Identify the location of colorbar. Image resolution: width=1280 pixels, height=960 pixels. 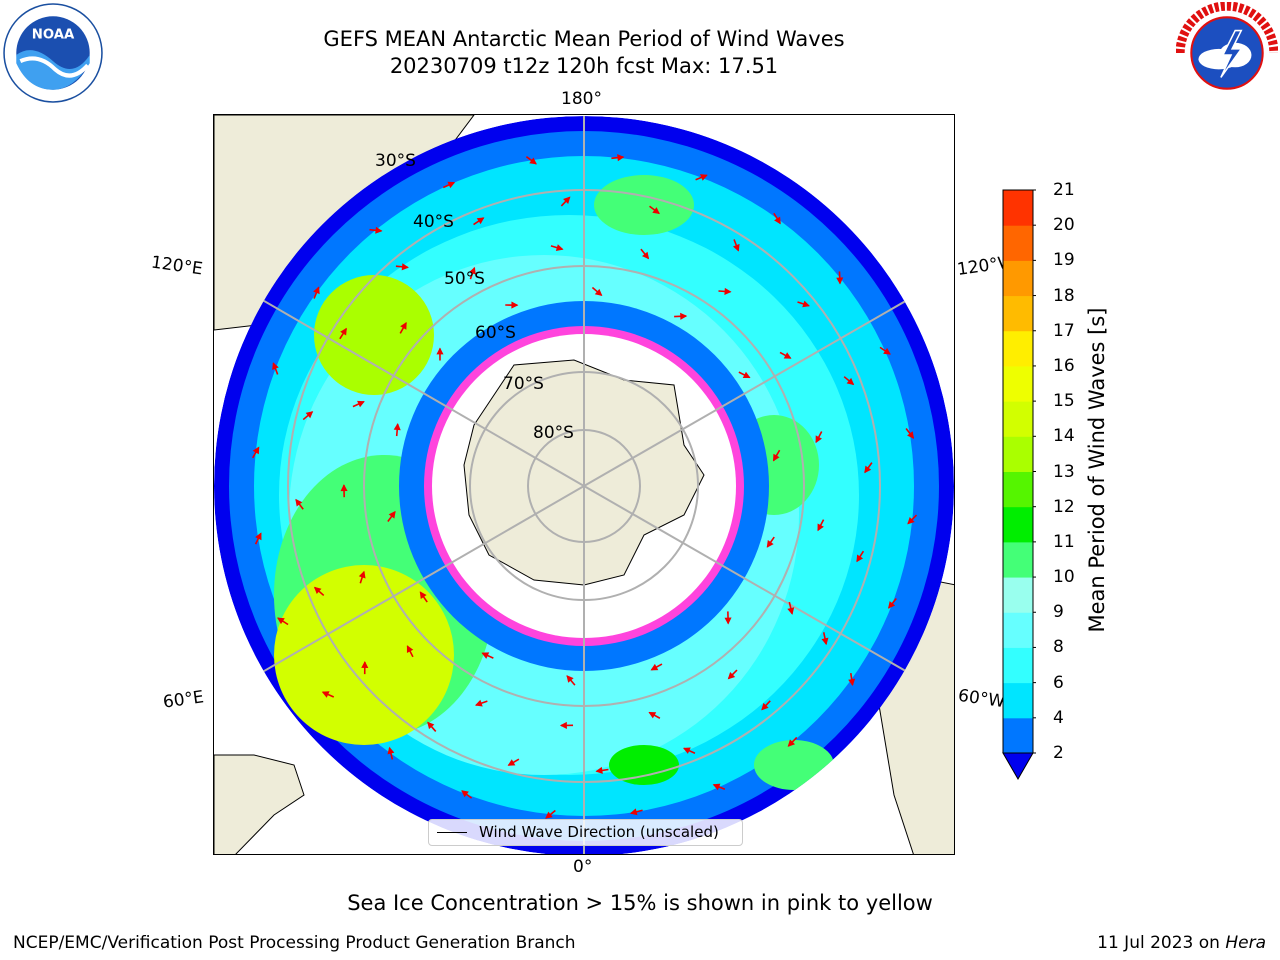
(1019, 485).